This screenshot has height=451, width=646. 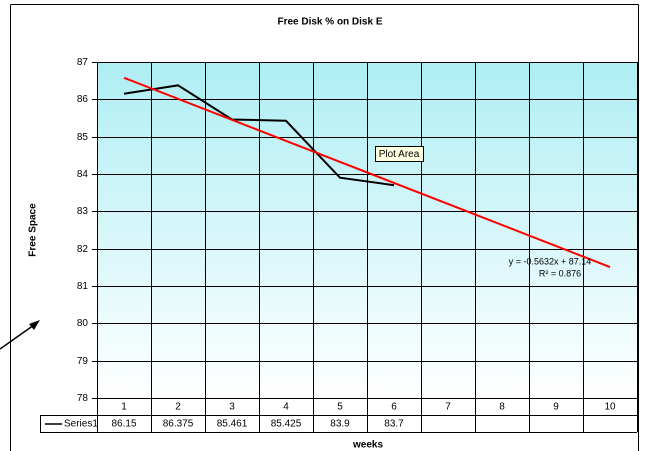 What do you see at coordinates (81, 424) in the screenshot?
I see `legend-label: Series1` at bounding box center [81, 424].